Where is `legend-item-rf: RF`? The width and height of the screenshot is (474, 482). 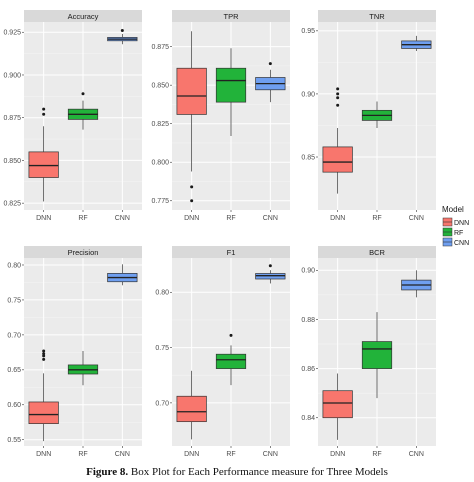 legend-item-rf: RF is located at coordinates (452, 232).